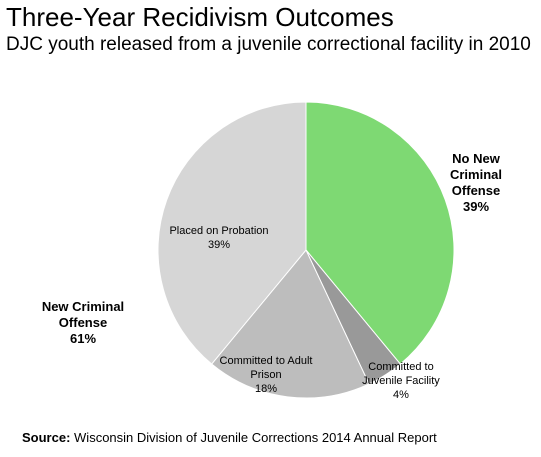  I want to click on group-label-0: New Criminal Offense 61%, so click(83, 322).